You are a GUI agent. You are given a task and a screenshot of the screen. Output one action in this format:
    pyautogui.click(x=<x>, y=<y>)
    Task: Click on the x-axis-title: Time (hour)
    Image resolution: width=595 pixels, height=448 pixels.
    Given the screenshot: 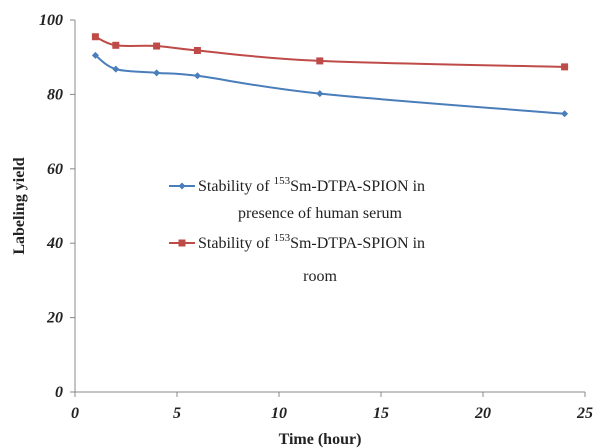 What is the action you would take?
    pyautogui.click(x=320, y=439)
    